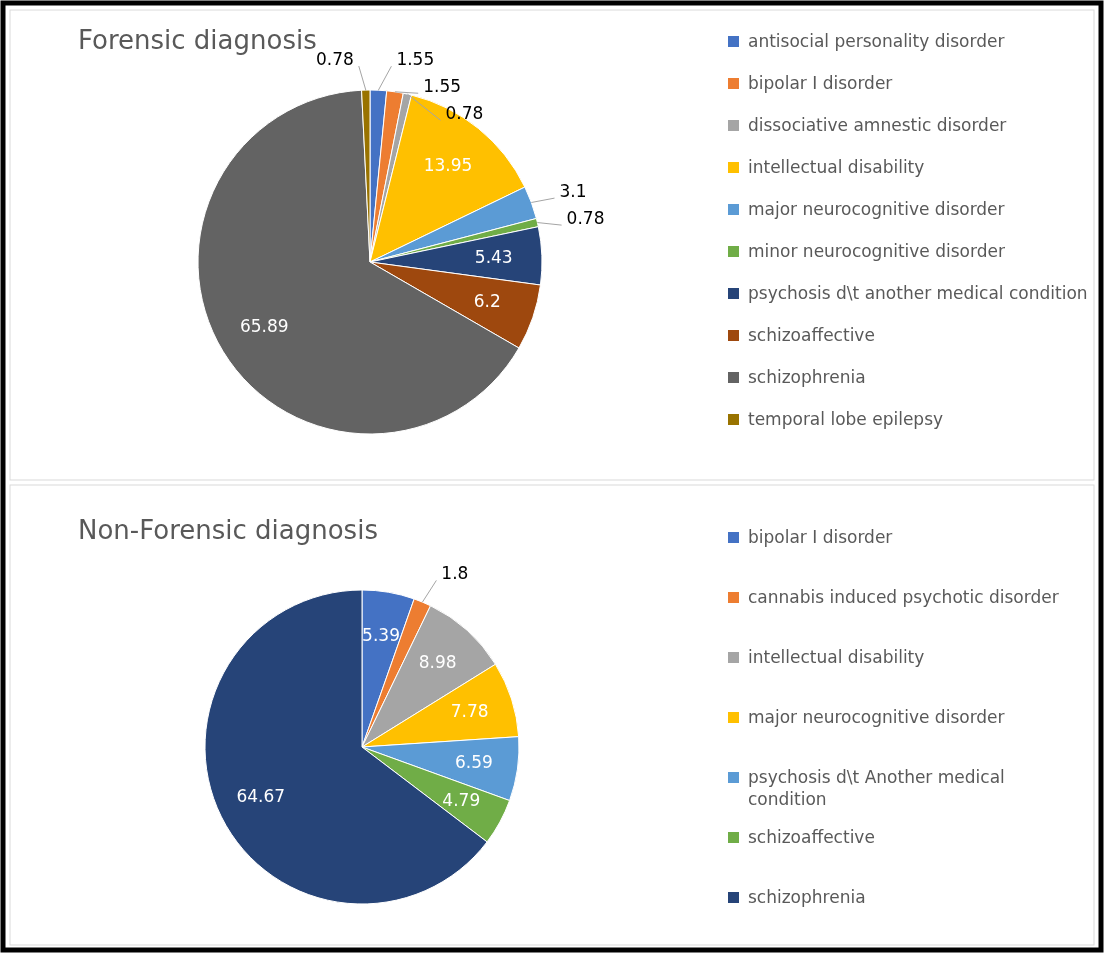 The image size is (1104, 953). What do you see at coordinates (197, 40) in the screenshot?
I see `chart-title: Forensic diagnosis` at bounding box center [197, 40].